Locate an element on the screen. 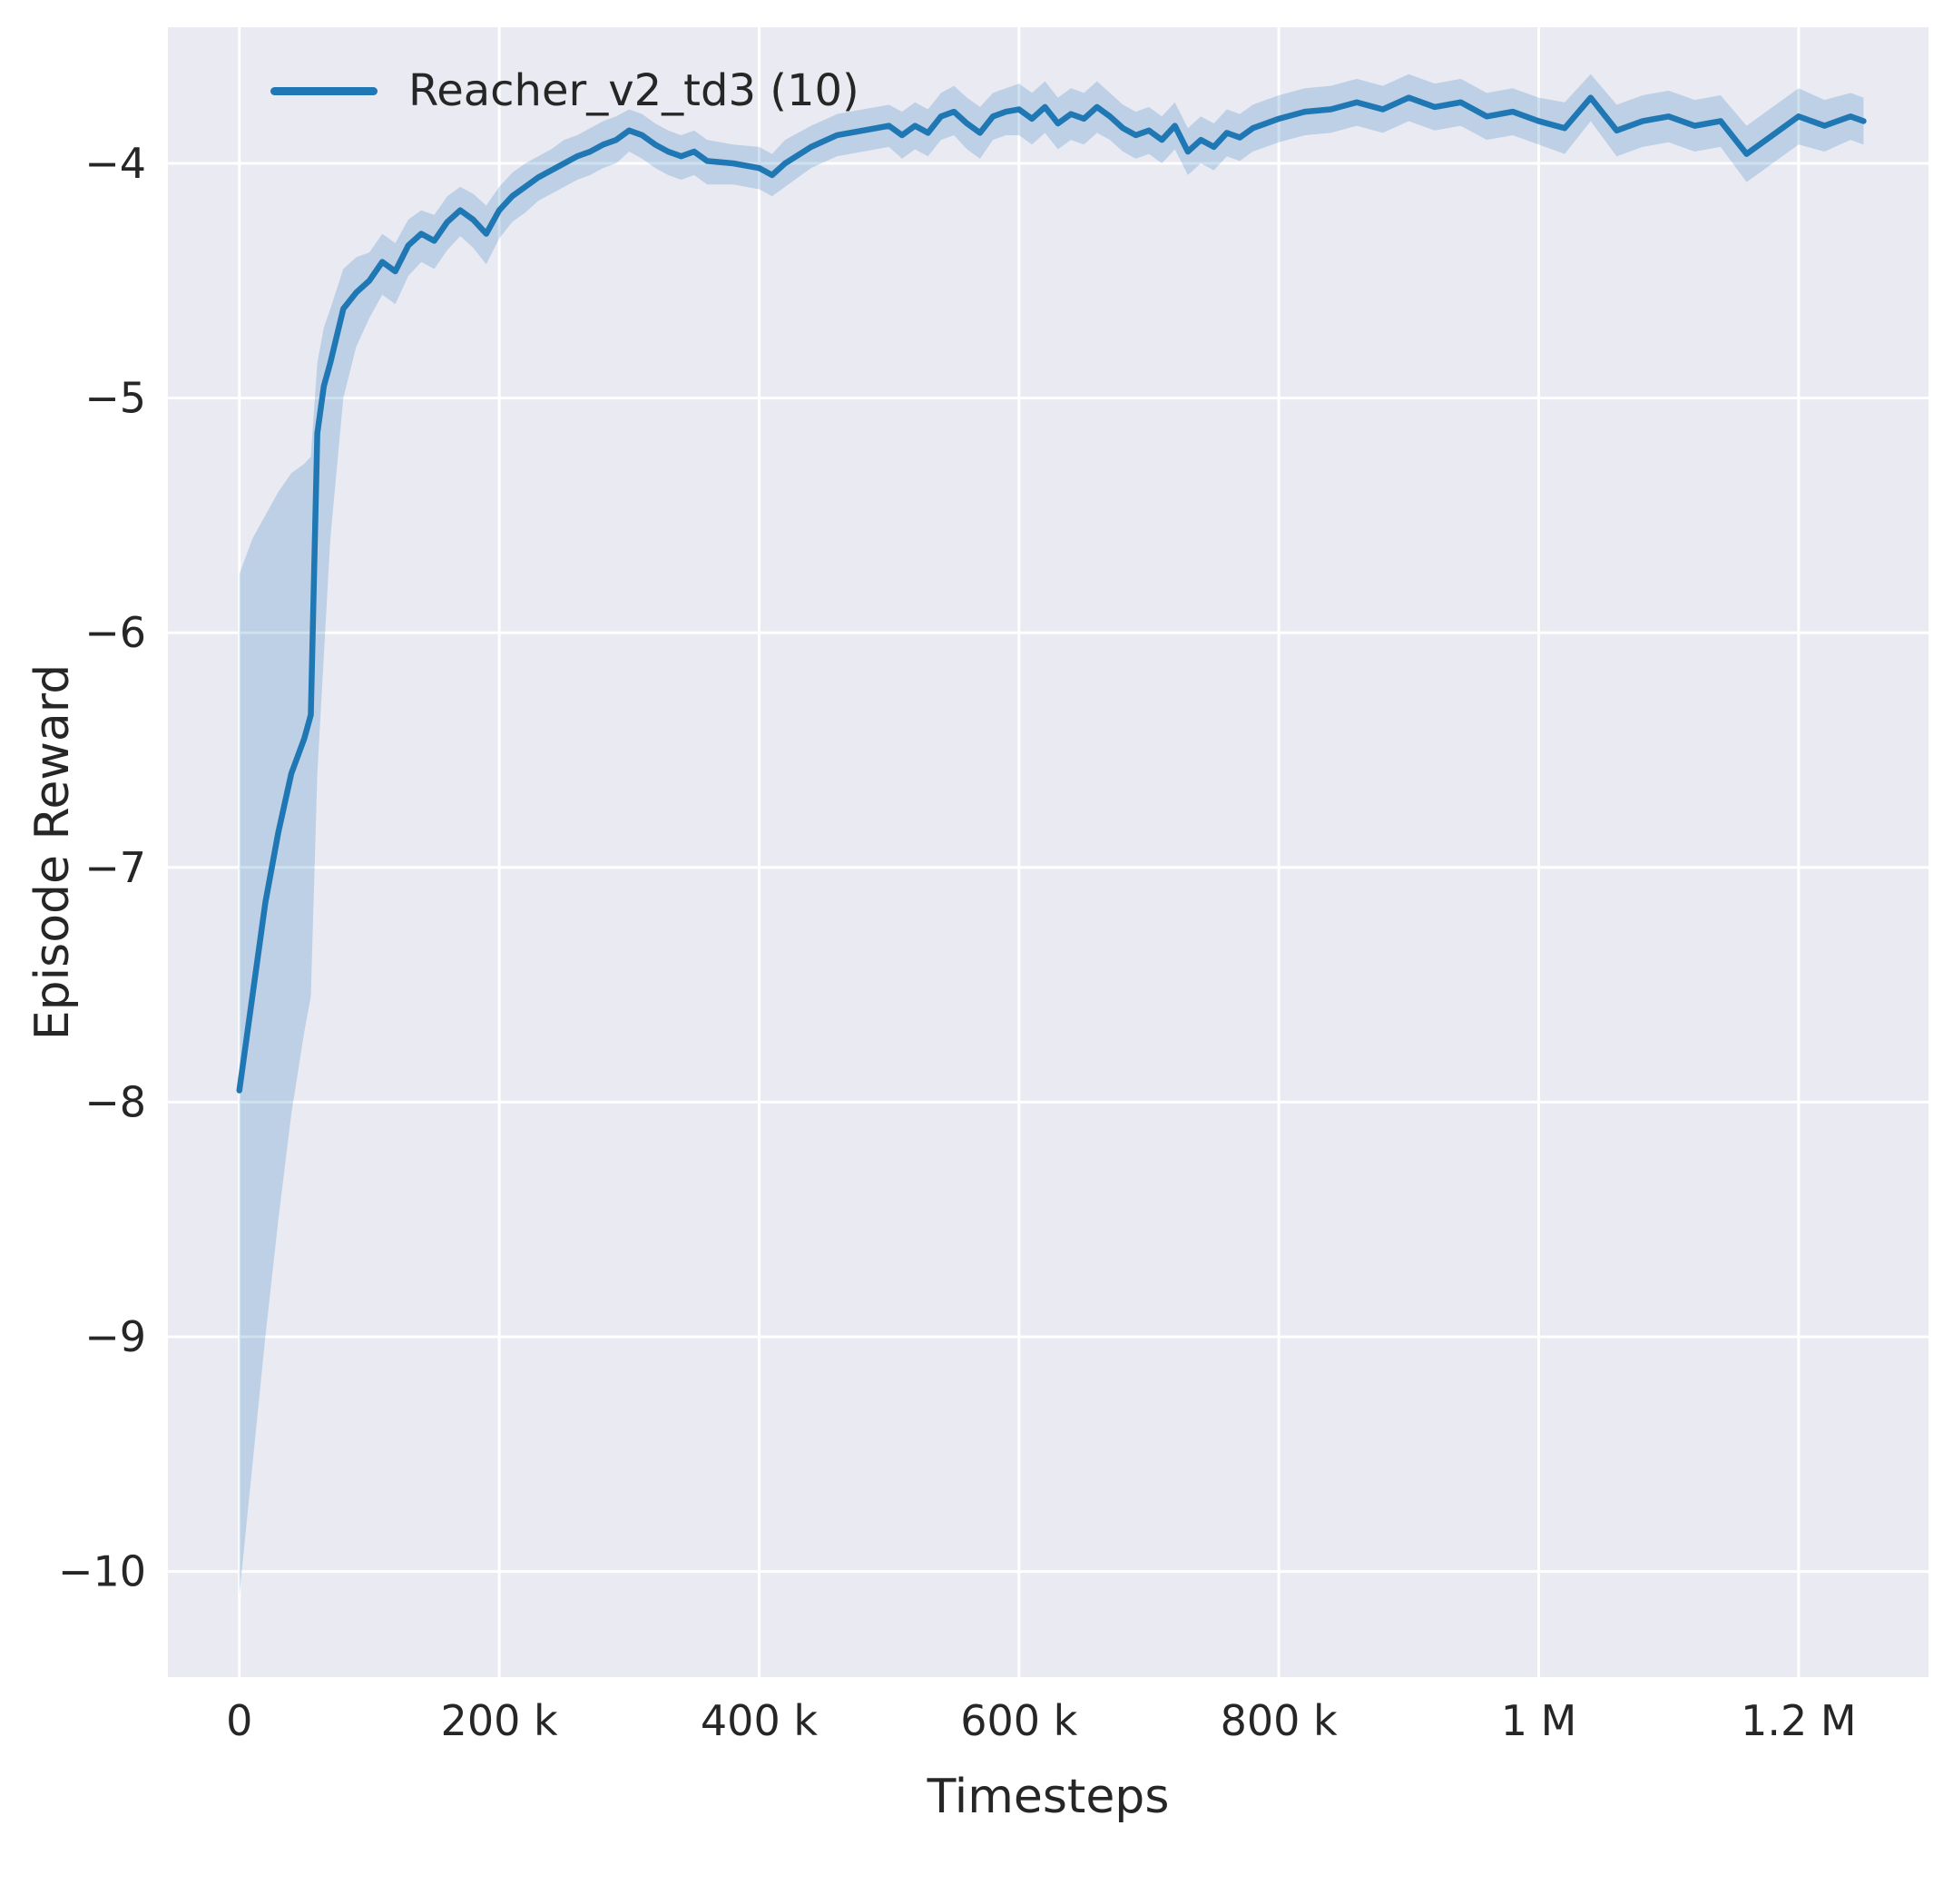 Image resolution: width=1953 pixels, height=1904 pixels. y-tick-label: −6 is located at coordinates (115, 632).